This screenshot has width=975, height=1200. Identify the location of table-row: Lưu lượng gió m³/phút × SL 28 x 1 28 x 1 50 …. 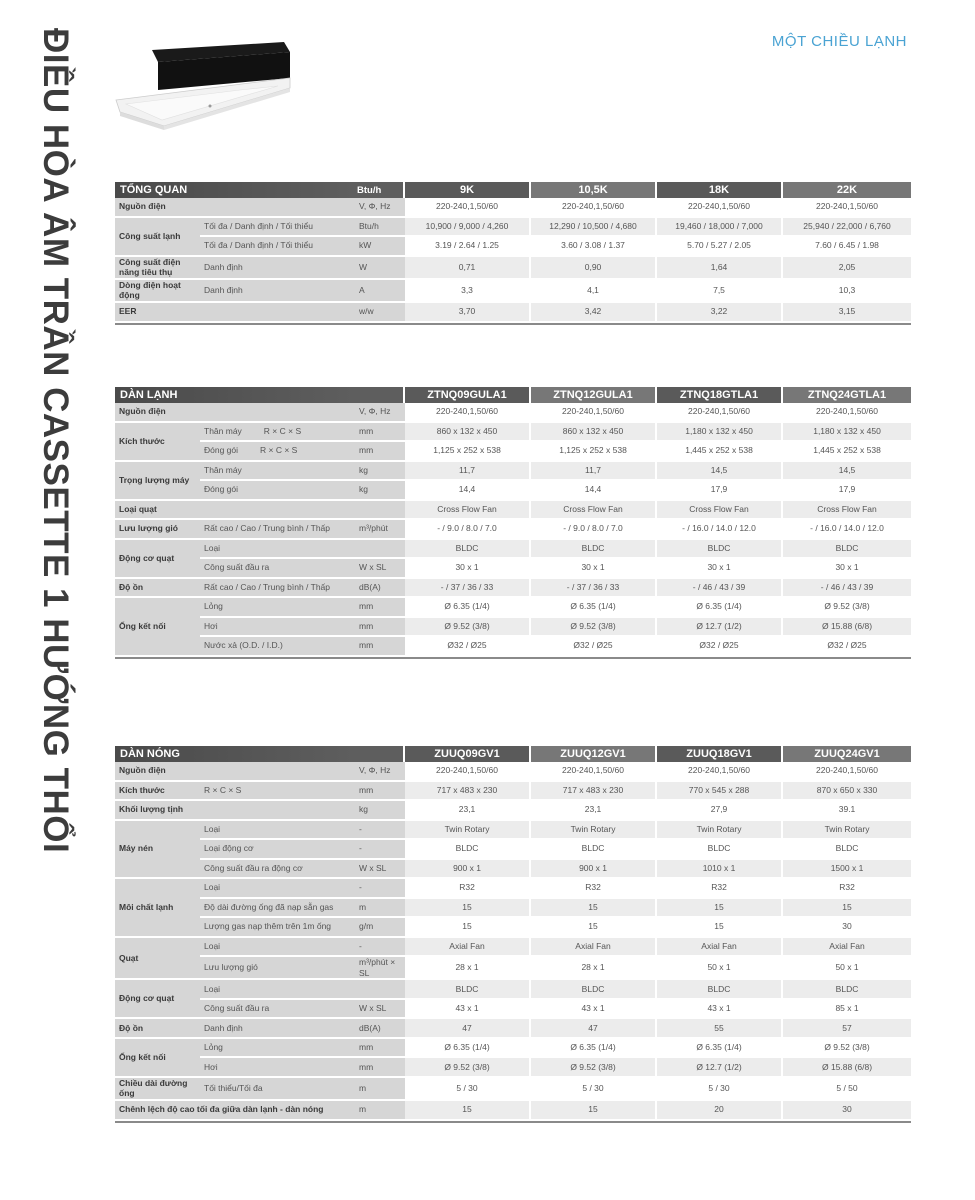
(513, 969).